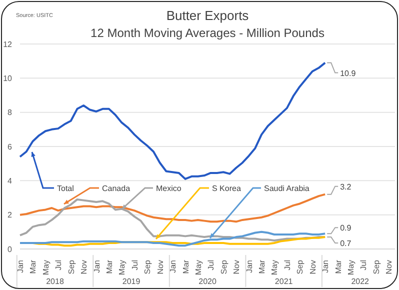  Describe the element at coordinates (346, 228) in the screenshot. I see `data-label: 0.9` at that location.